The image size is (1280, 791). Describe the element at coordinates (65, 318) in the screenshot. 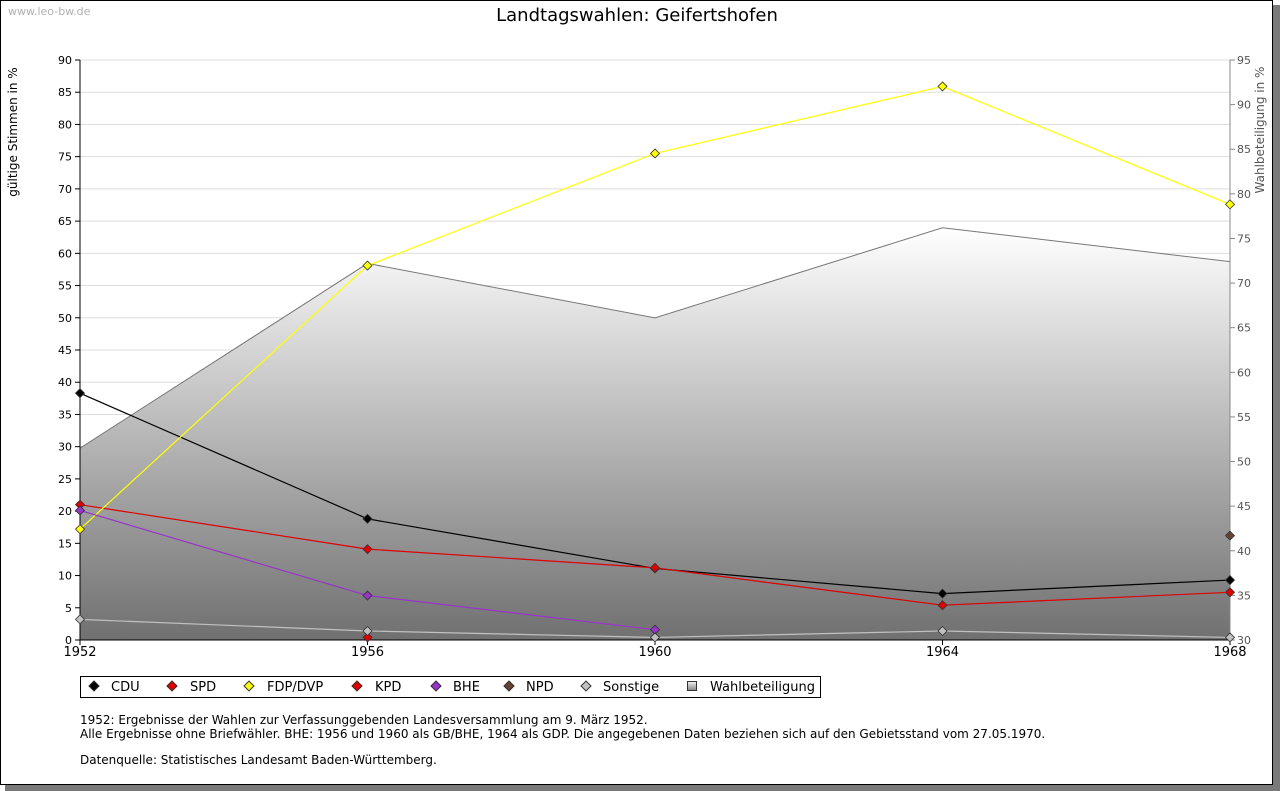

I see `y-tick-label-50: 50` at that location.